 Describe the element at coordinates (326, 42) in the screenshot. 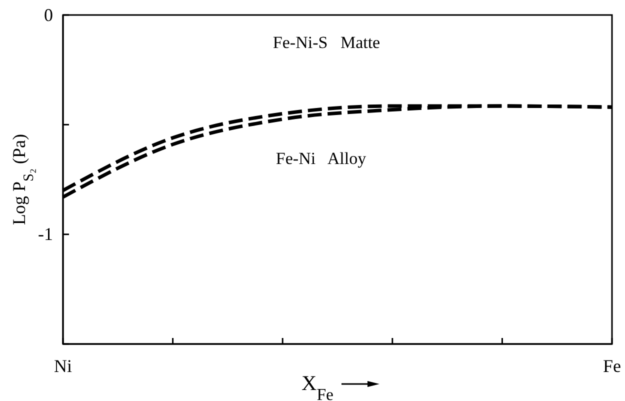

I see `annotation: Fe-Ni-S Matte` at that location.